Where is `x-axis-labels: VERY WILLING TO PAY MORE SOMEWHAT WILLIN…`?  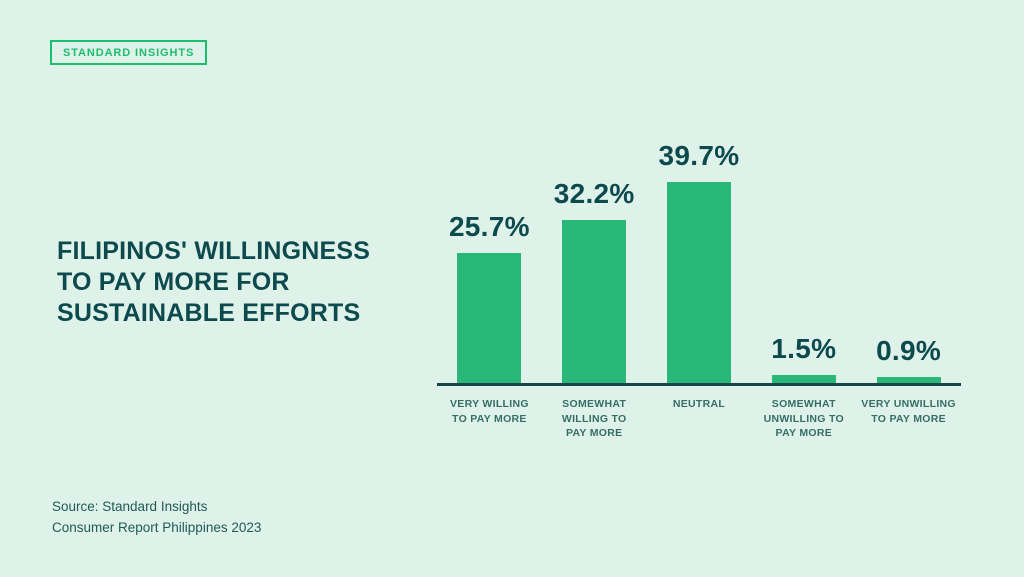 x-axis-labels: VERY WILLING TO PAY MORE SOMEWHAT WILLIN… is located at coordinates (699, 419).